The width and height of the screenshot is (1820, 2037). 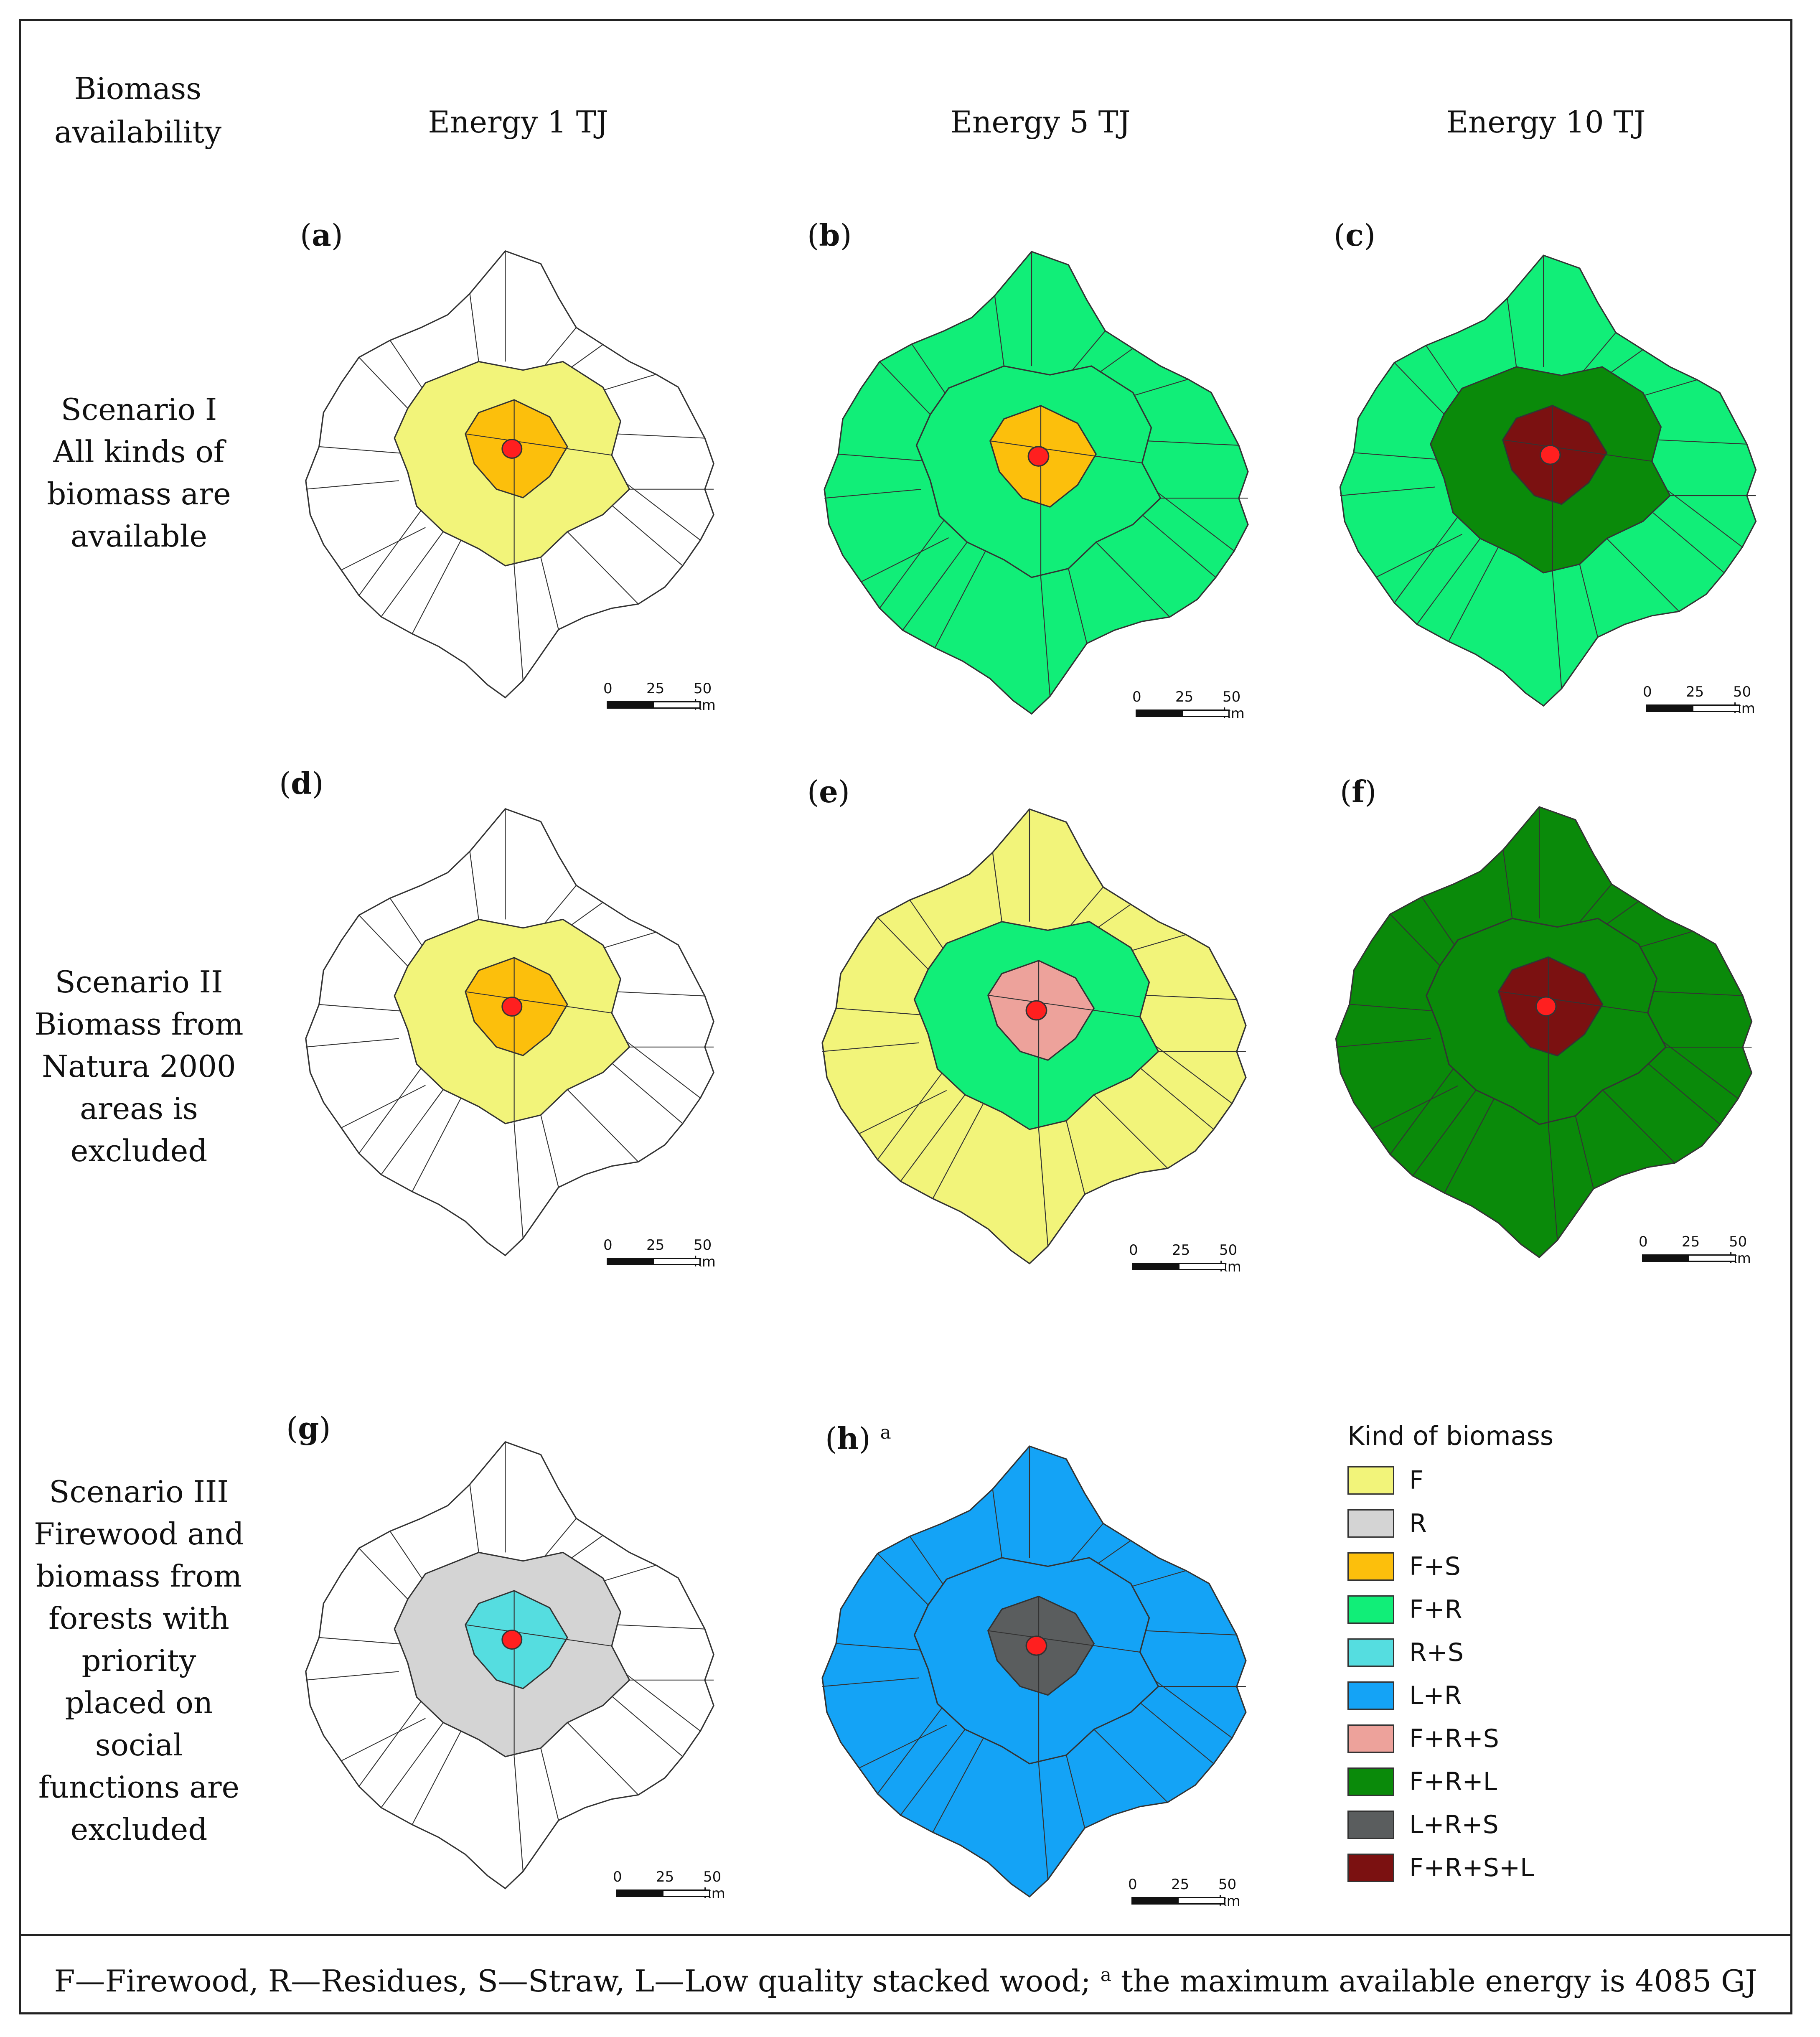 I want to click on map-panel-f, so click(x=1543, y=1030).